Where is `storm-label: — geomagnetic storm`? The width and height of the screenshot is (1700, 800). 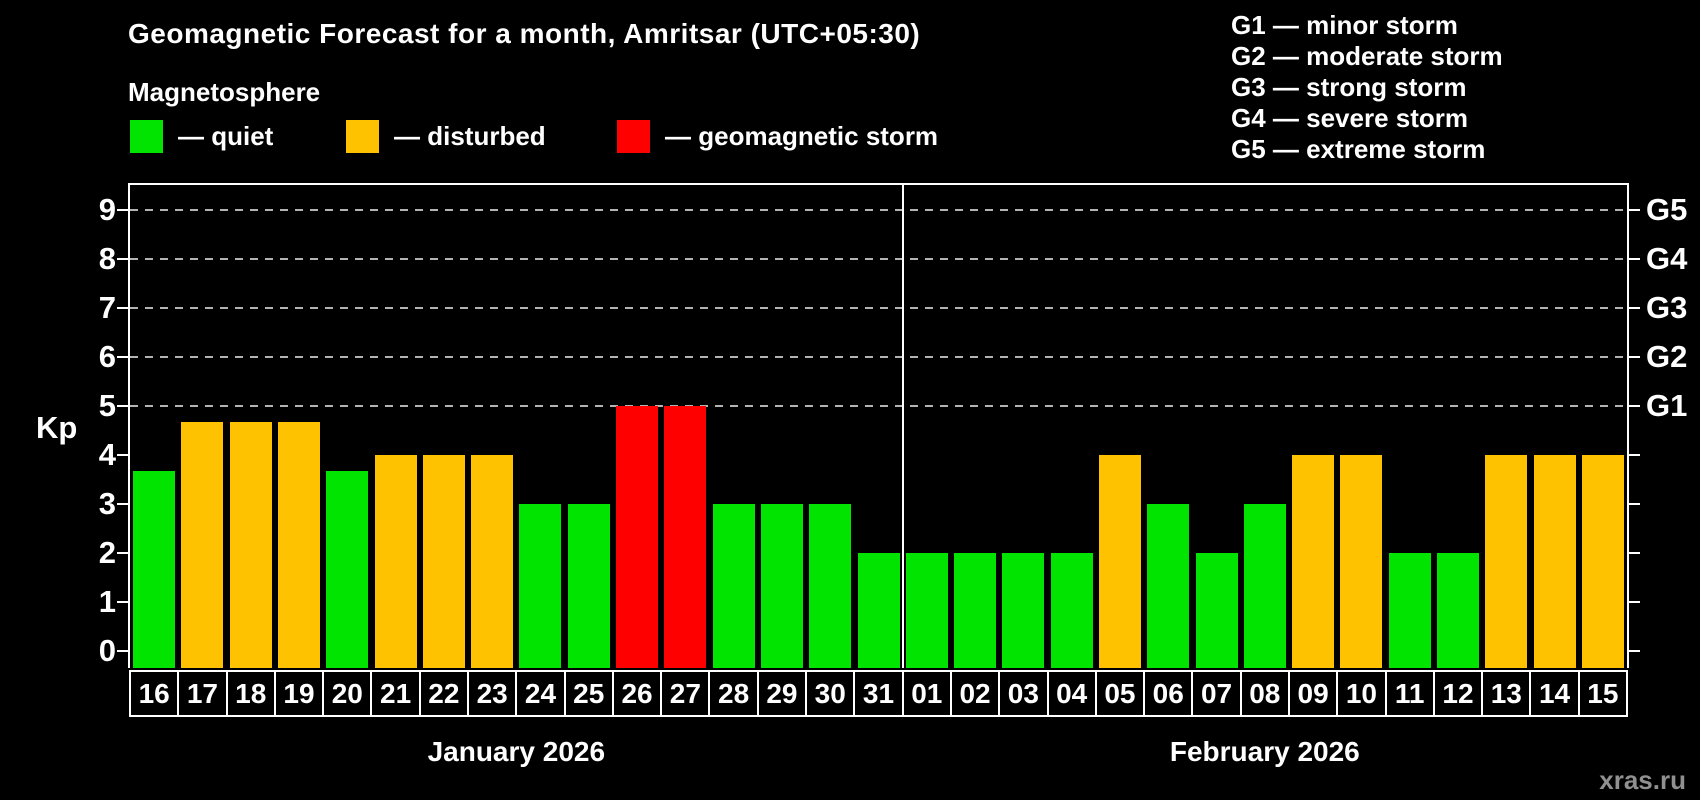 storm-label: — geomagnetic storm is located at coordinates (802, 136).